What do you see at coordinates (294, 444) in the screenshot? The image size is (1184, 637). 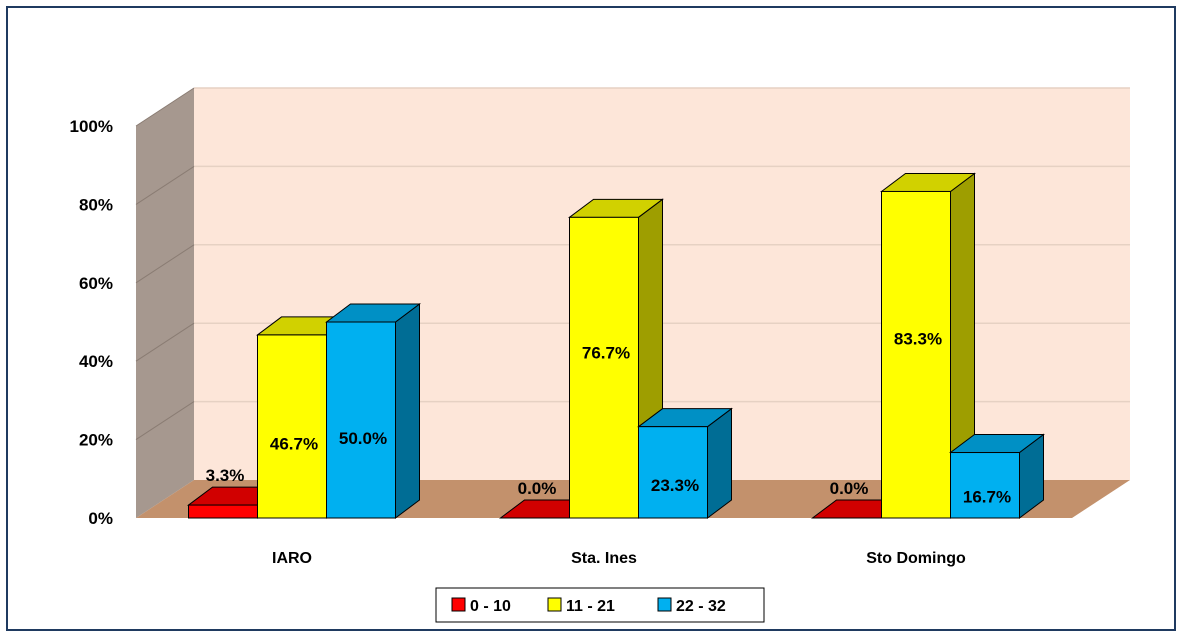 I see `data-label: 46.7%` at bounding box center [294, 444].